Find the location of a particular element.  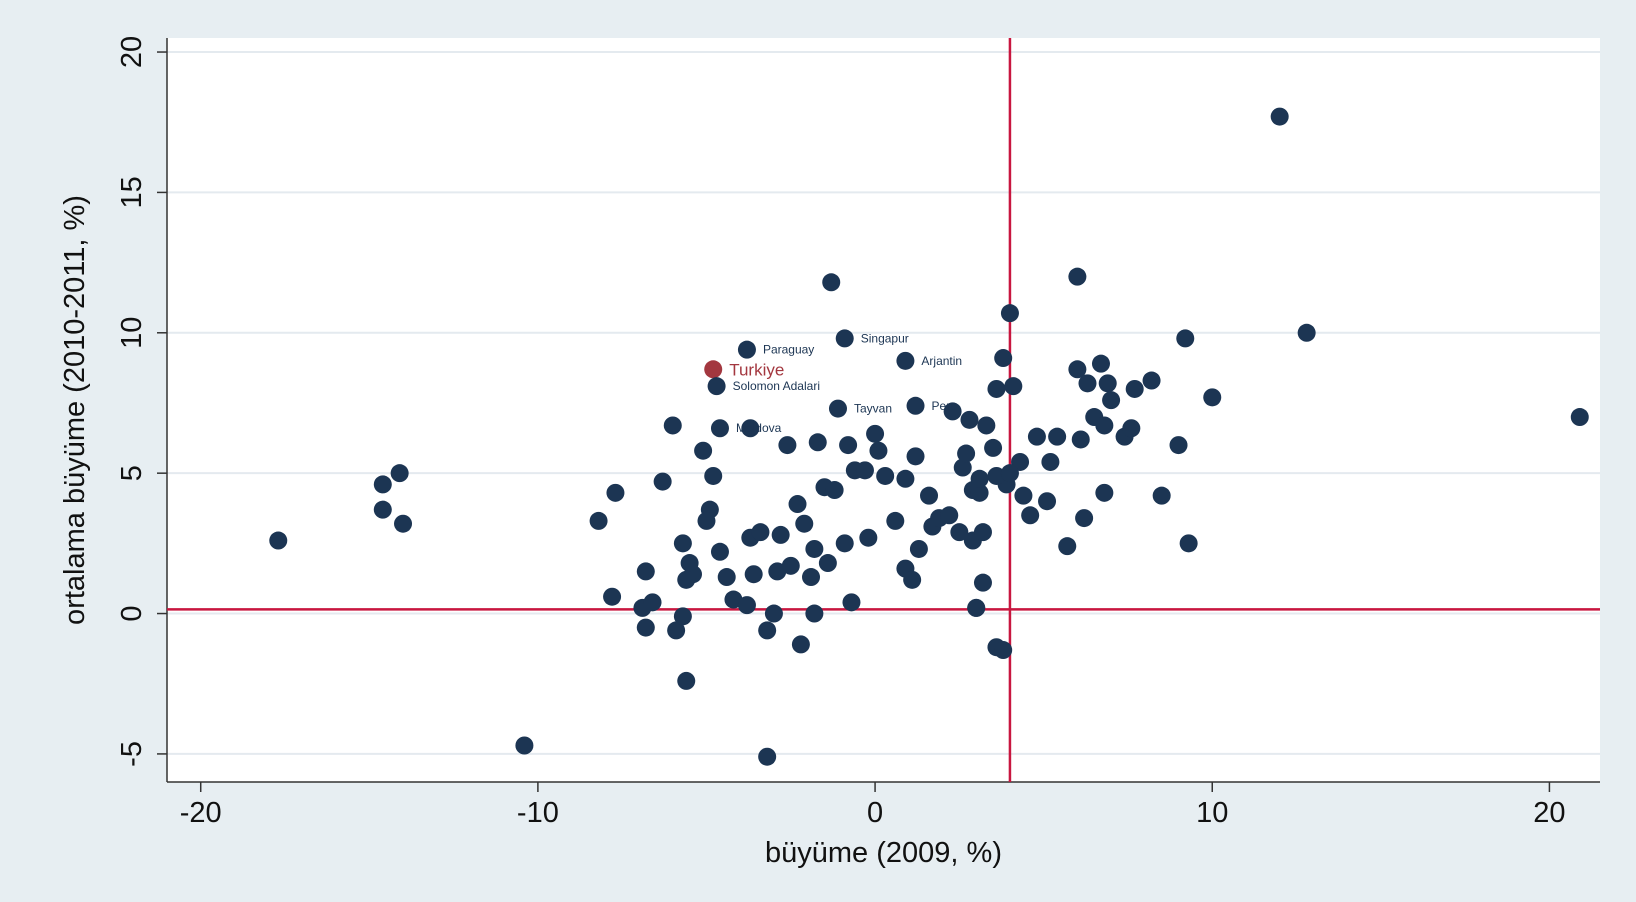

point-label: Solomon Adalari is located at coordinates (776, 386).